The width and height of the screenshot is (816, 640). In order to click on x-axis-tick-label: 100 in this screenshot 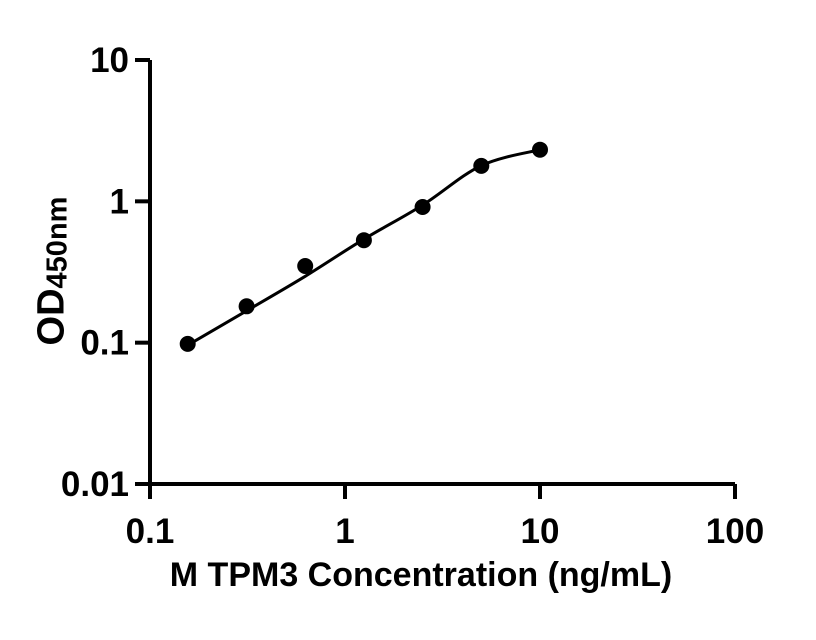, I will do `click(735, 531)`.